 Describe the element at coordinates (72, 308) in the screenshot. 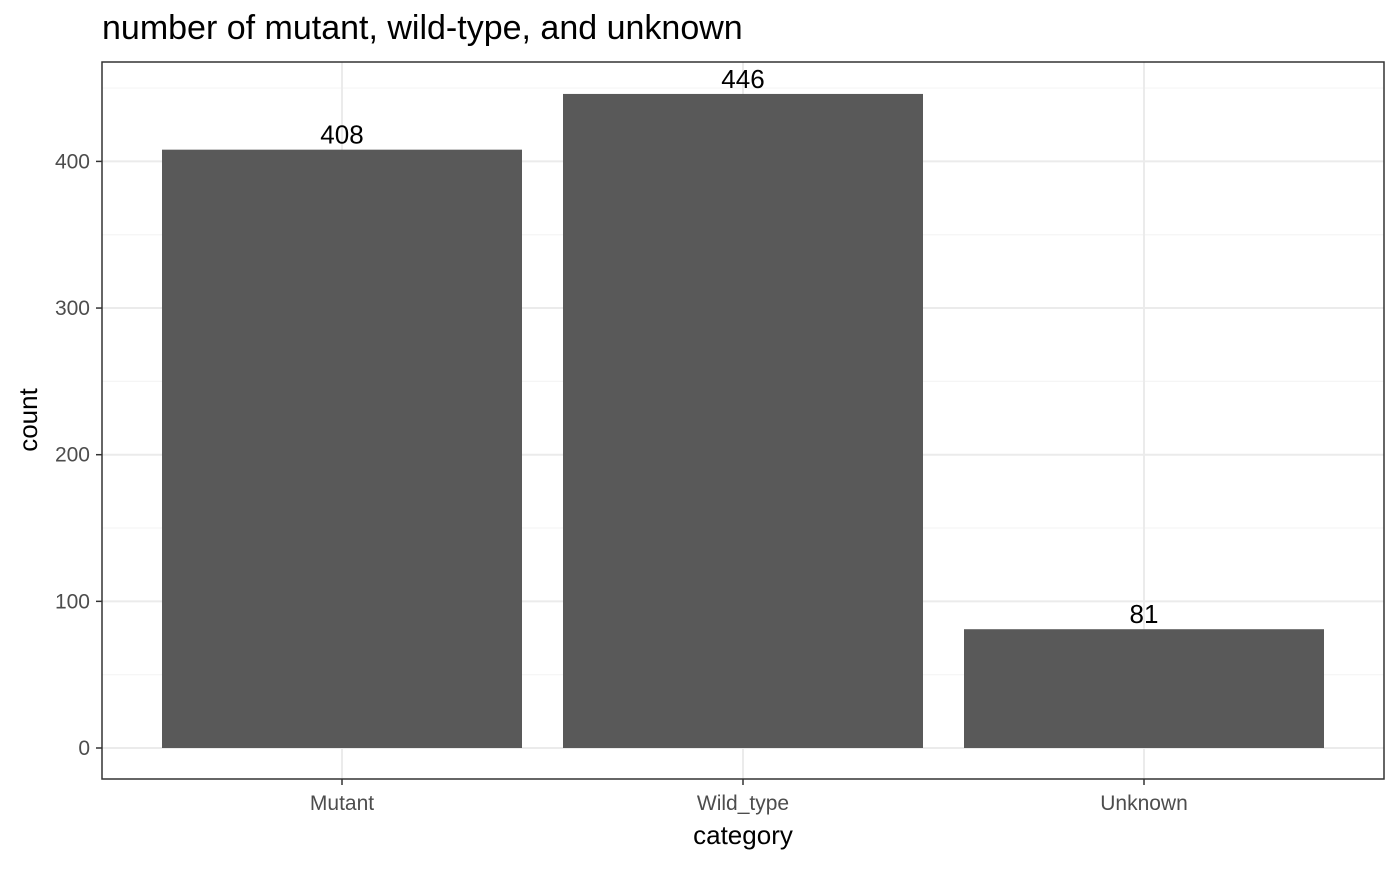

I see `y-tick-label: 300` at that location.